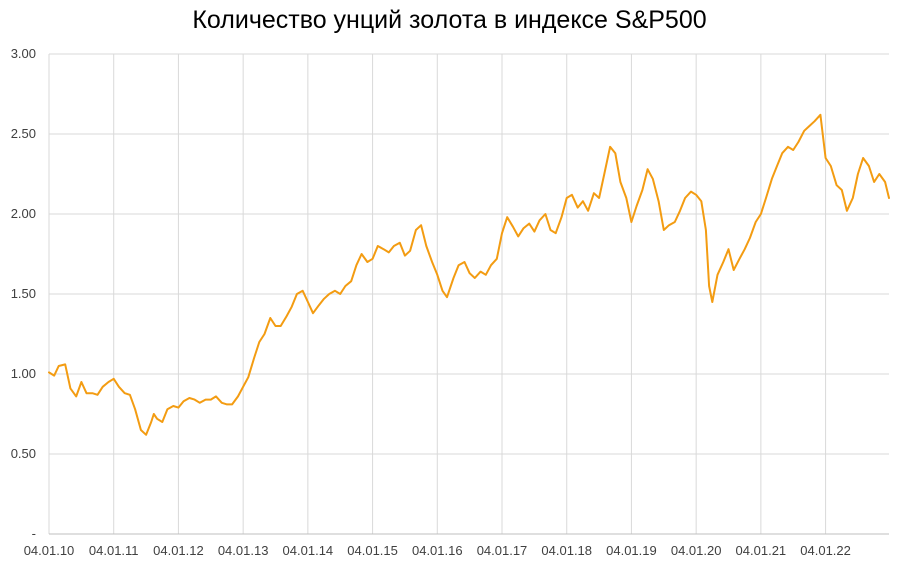 The image size is (899, 567). I want to click on x-tick-label: 04.01.17, so click(502, 550).